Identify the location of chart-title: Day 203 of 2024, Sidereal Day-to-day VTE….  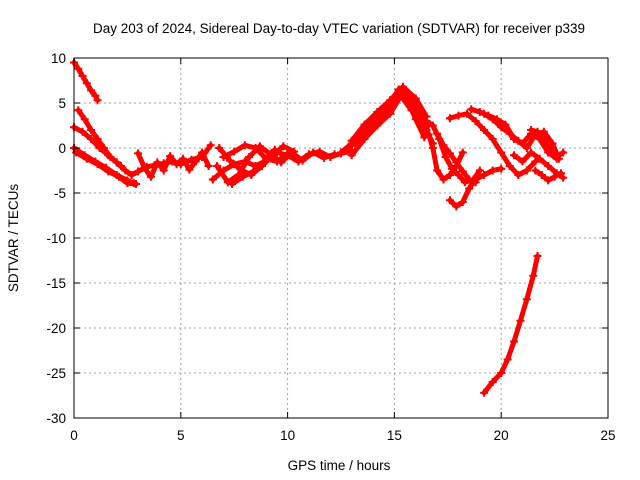
(339, 28).